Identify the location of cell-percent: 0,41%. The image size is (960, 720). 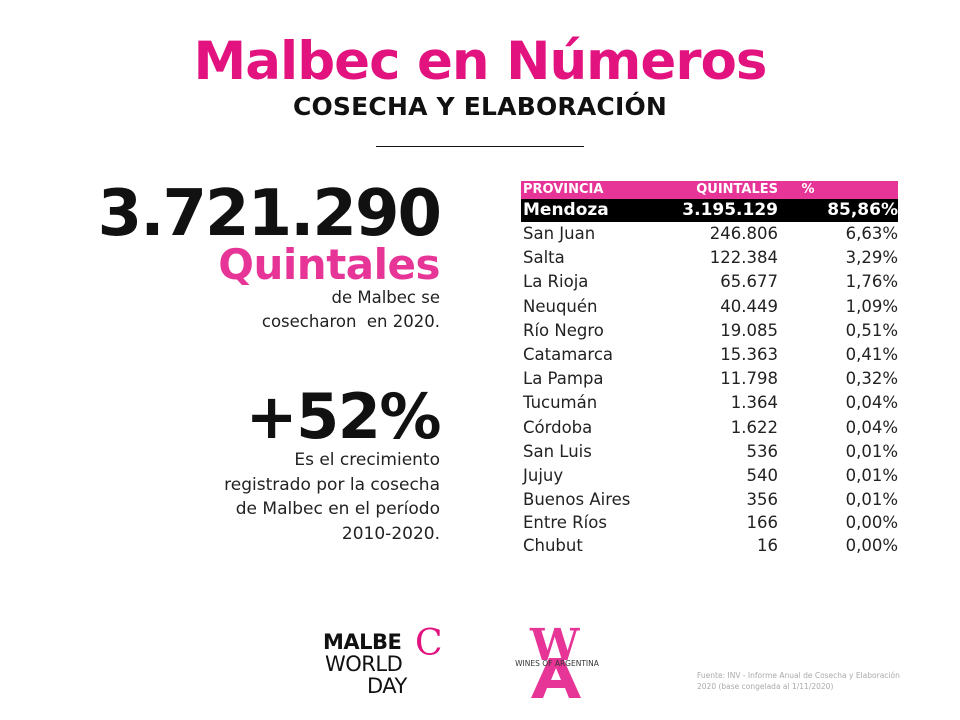
(871, 355).